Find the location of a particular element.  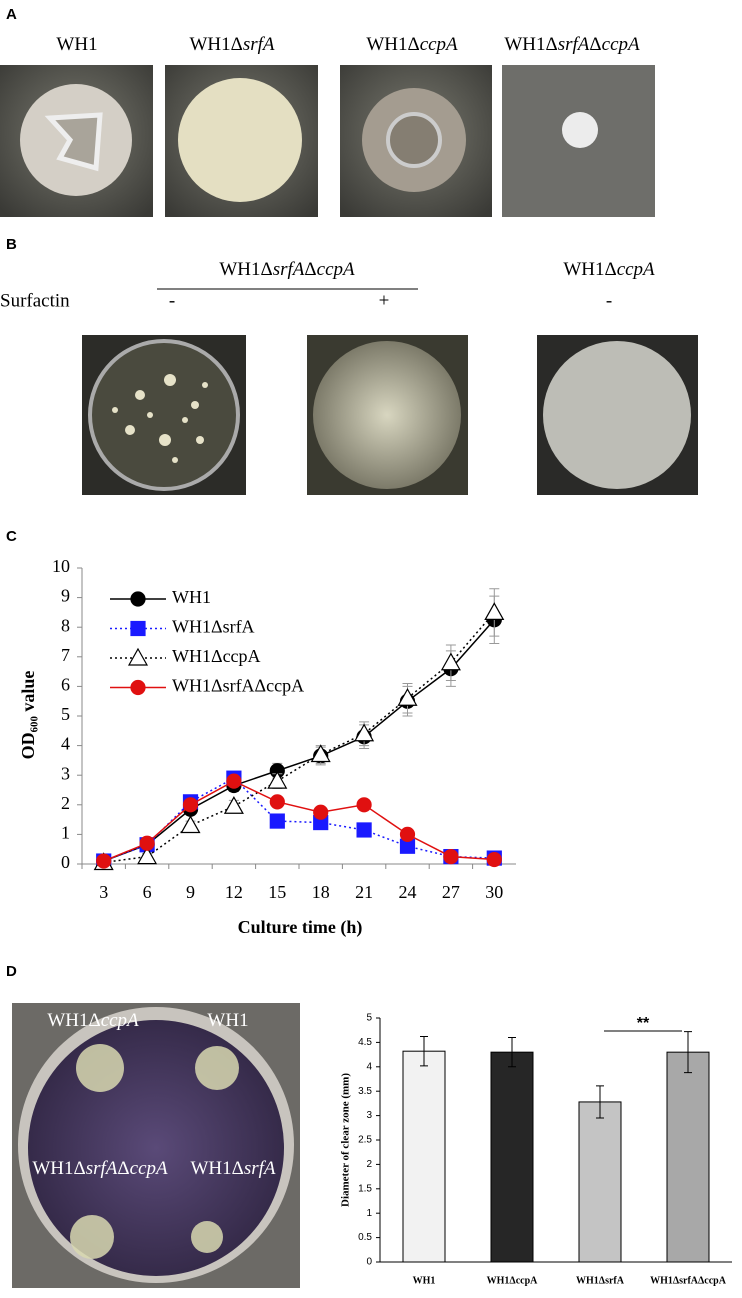

x-tick-label: 15 is located at coordinates (277, 892).